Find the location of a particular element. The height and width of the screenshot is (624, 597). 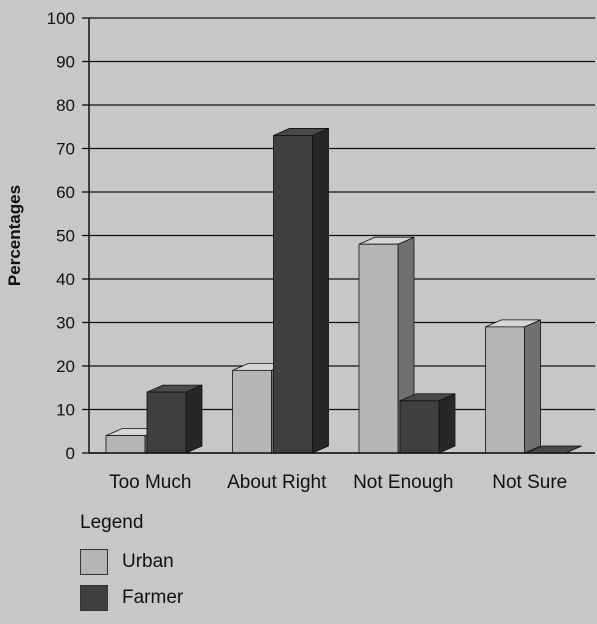

bar-side-farmer-not-enough is located at coordinates (447, 423).